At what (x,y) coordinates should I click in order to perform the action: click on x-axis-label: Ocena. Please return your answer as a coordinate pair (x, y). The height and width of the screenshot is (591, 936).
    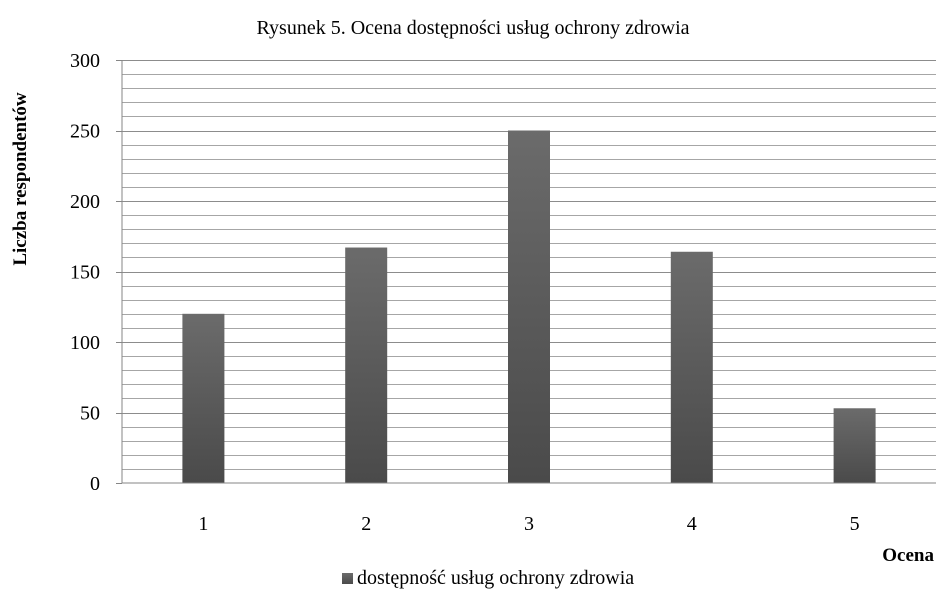
    Looking at the image, I should click on (908, 555).